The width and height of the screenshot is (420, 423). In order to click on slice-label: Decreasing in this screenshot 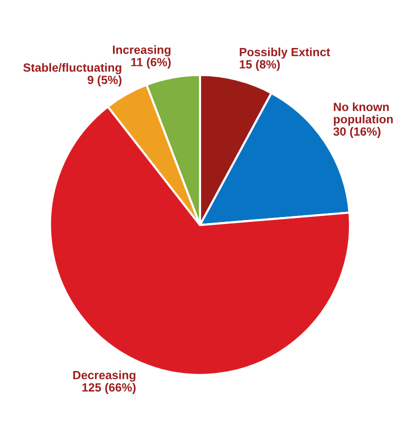, I will do `click(104, 376)`.